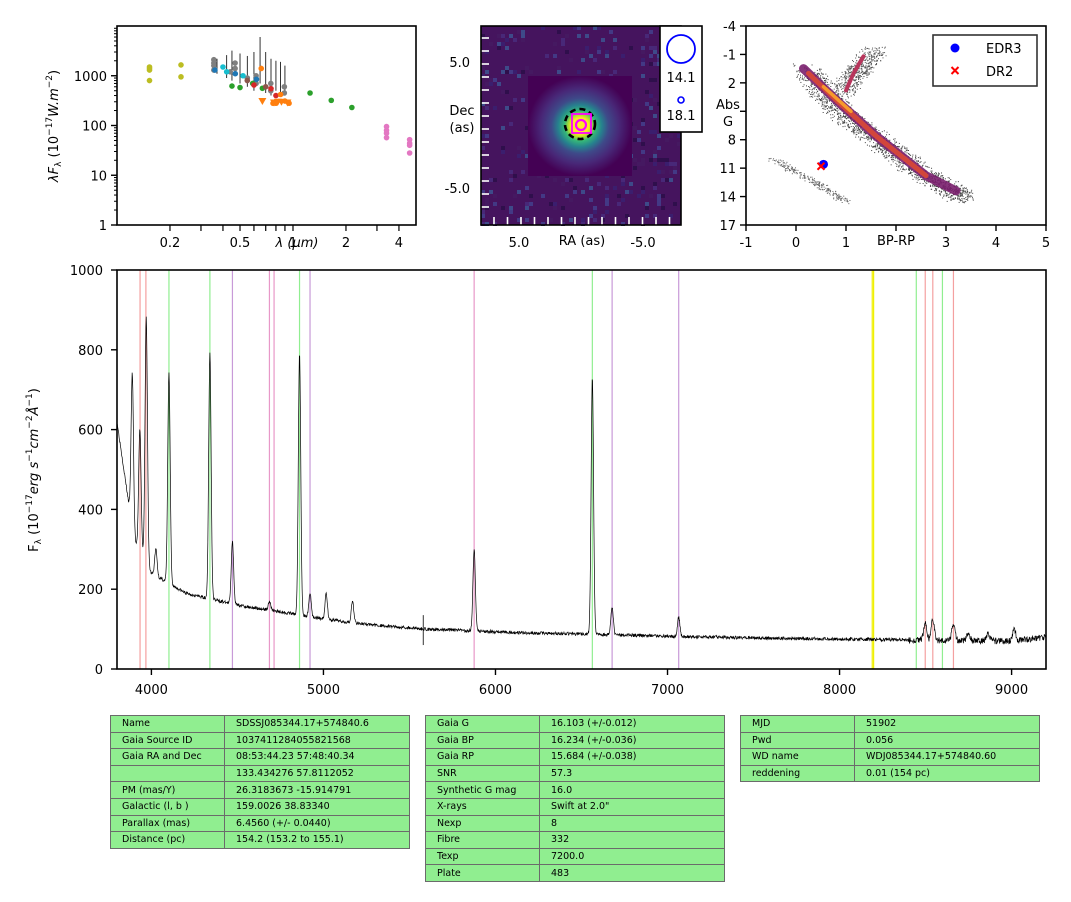  What do you see at coordinates (482, 757) in the screenshot?
I see `info-table-key: Gaia RP` at bounding box center [482, 757].